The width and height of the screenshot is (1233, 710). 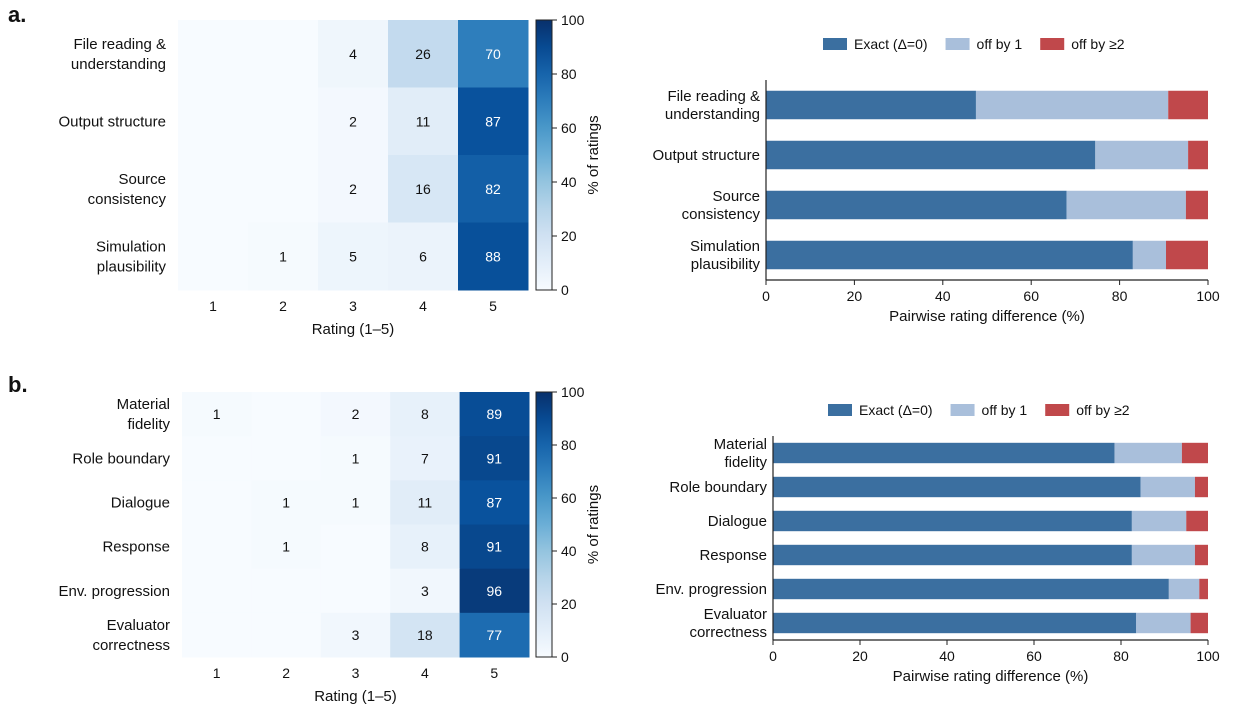 I want to click on heatmap-cell-value: 96, so click(x=495, y=591).